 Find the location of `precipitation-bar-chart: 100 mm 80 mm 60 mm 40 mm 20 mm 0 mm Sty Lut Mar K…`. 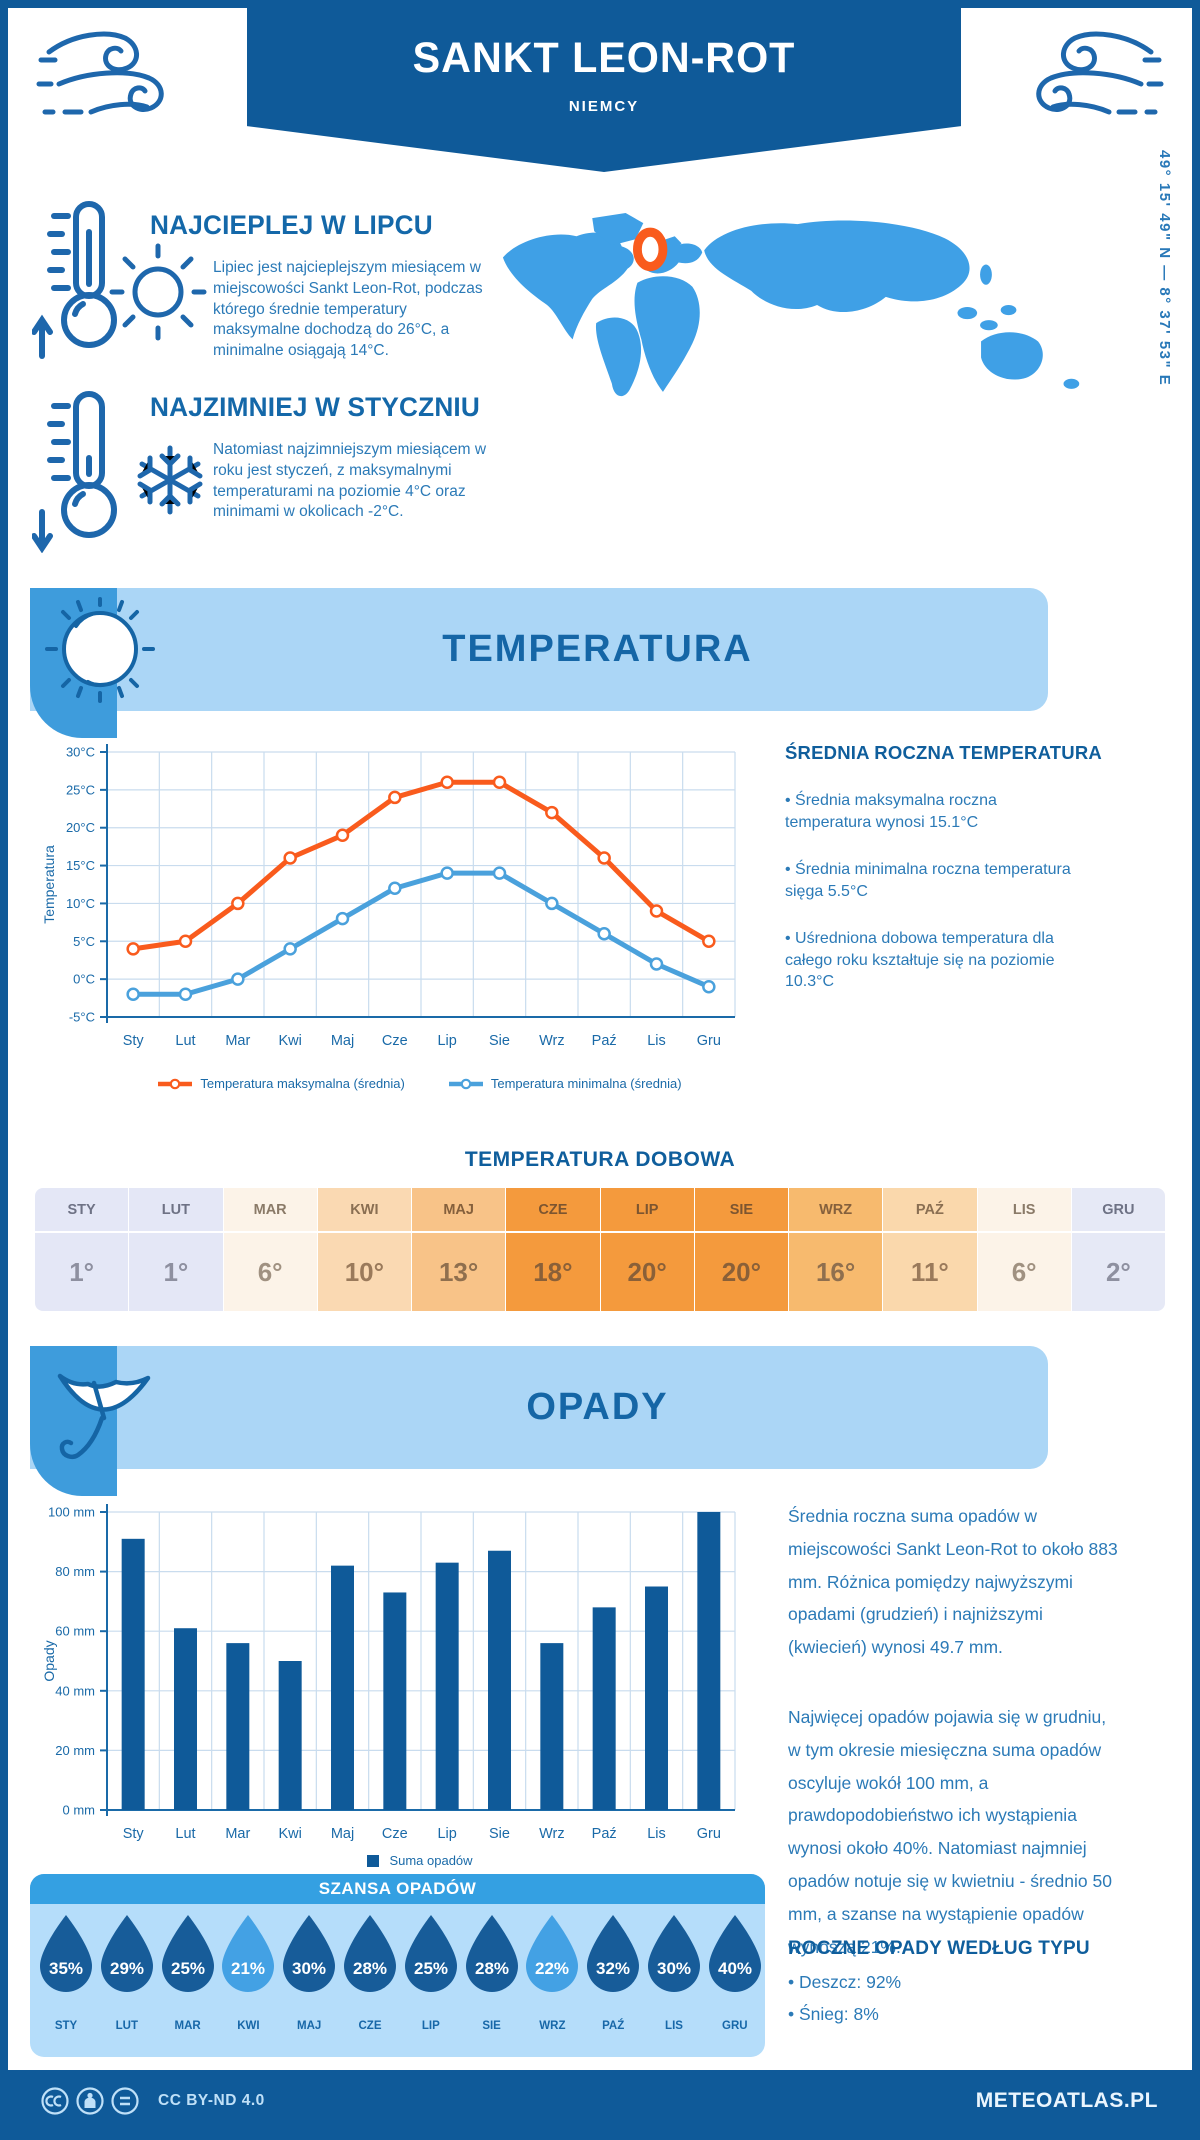

precipitation-bar-chart: 100 mm 80 mm 60 mm 40 mm 20 mm 0 mm Sty Lut Mar K… is located at coordinates (388, 1673).